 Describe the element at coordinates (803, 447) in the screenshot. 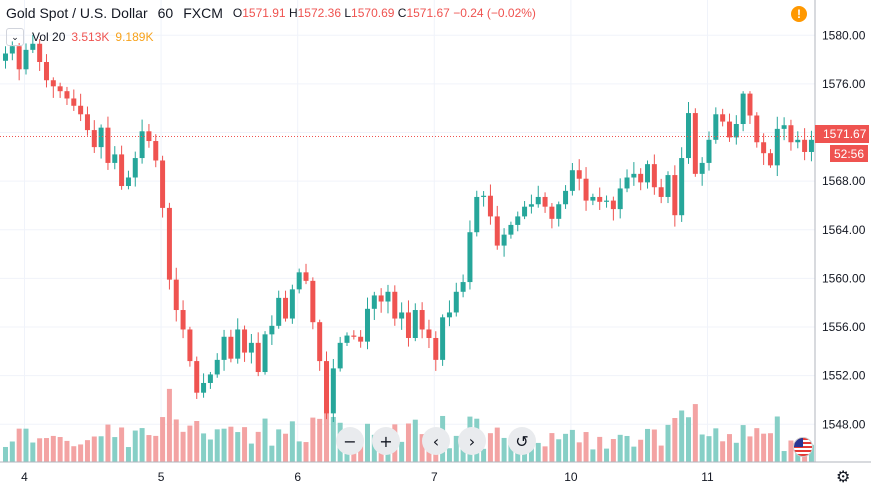

I see `us-flag-icon` at that location.